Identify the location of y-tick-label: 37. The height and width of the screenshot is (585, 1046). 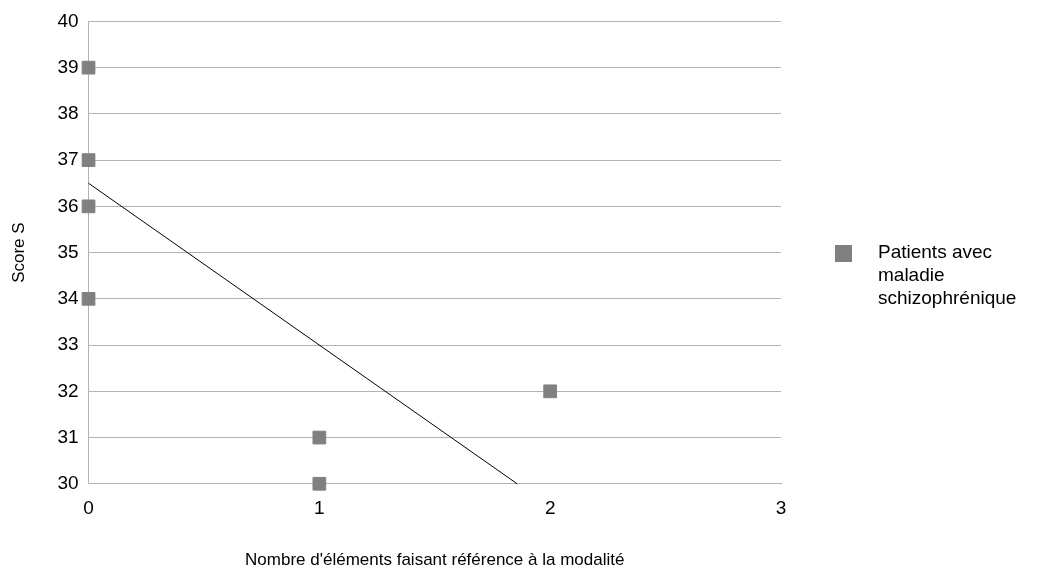
(68, 159).